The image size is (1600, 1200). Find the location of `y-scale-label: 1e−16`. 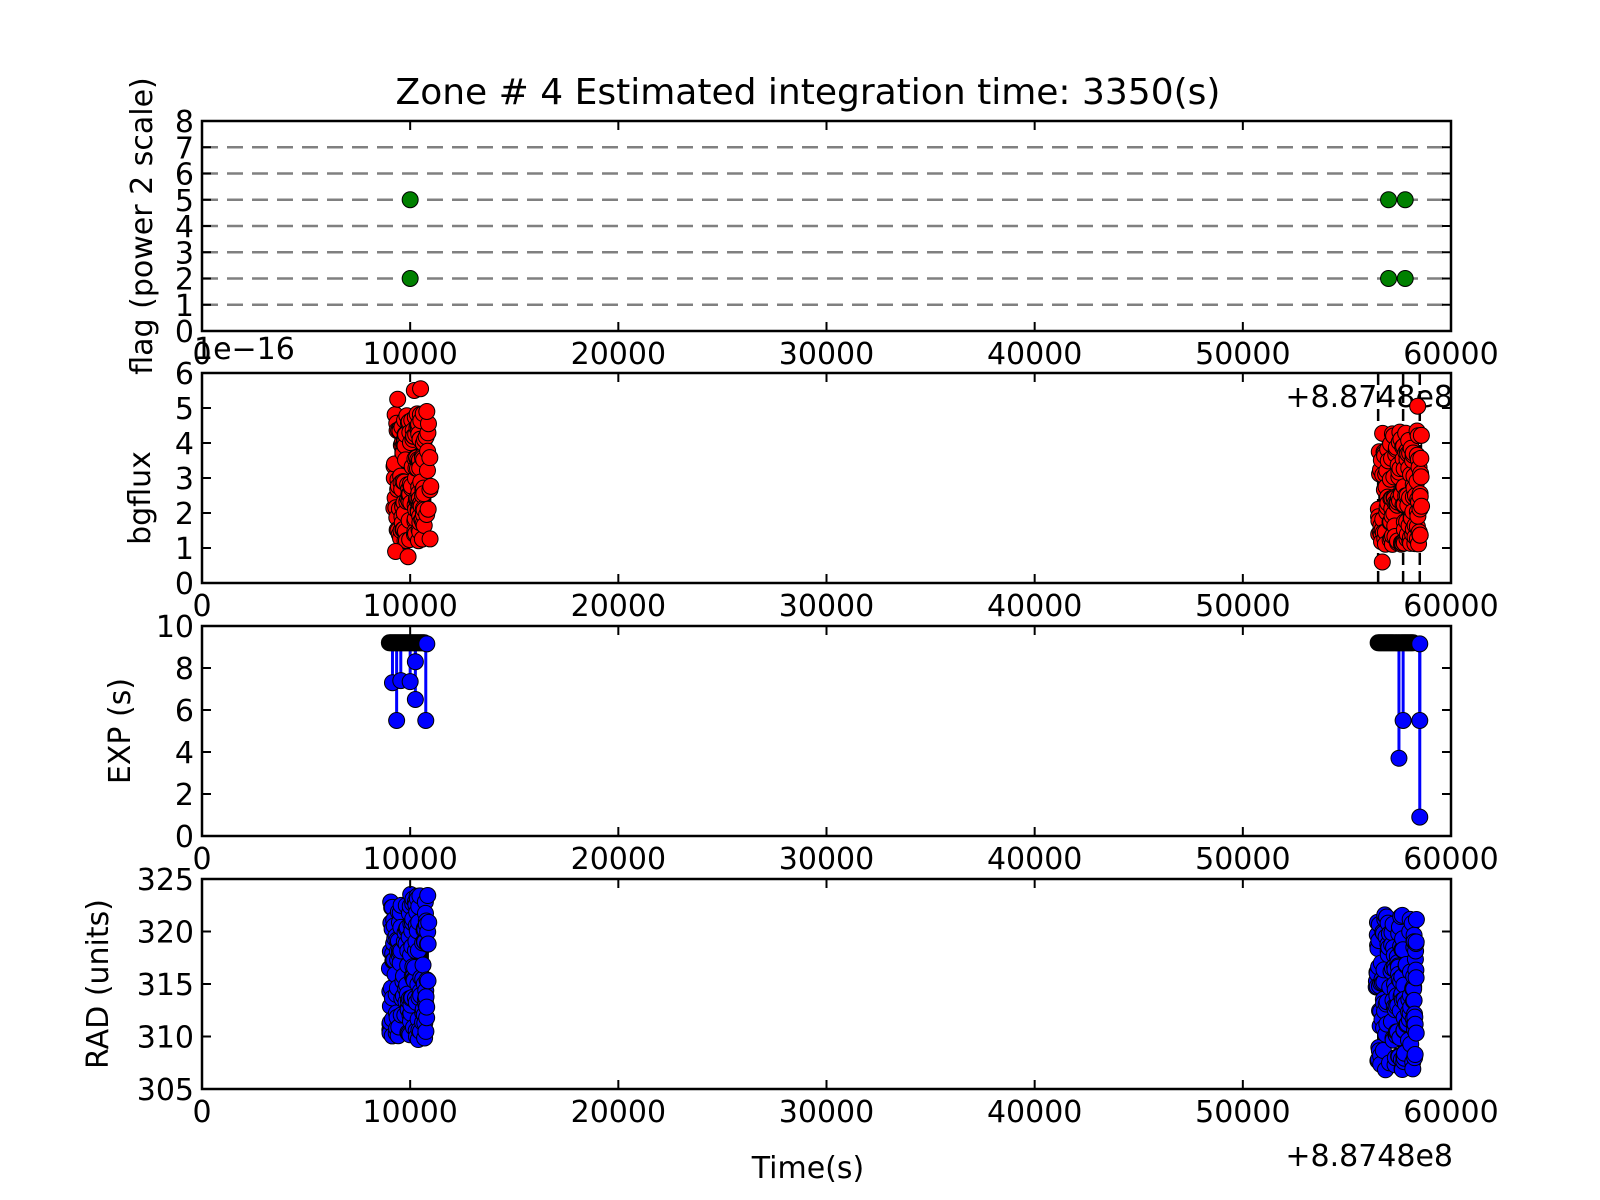

y-scale-label: 1e−16 is located at coordinates (244, 349).